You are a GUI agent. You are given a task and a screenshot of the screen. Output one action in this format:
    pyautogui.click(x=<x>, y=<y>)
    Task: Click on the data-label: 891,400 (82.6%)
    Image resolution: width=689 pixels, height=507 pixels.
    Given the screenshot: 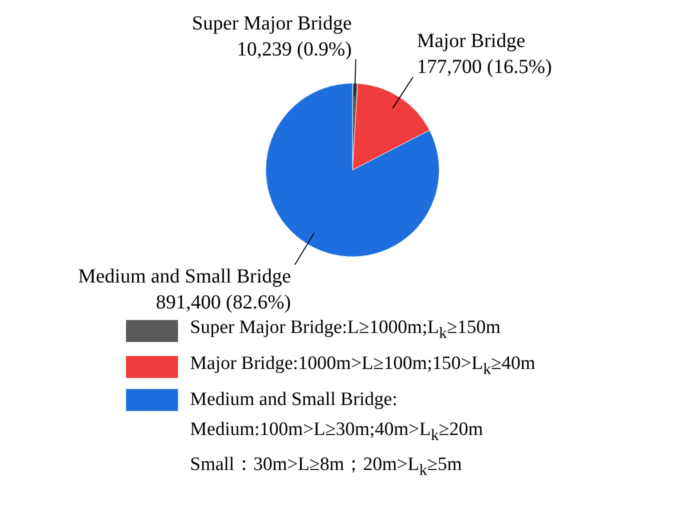 What is the action you would take?
    pyautogui.click(x=223, y=303)
    